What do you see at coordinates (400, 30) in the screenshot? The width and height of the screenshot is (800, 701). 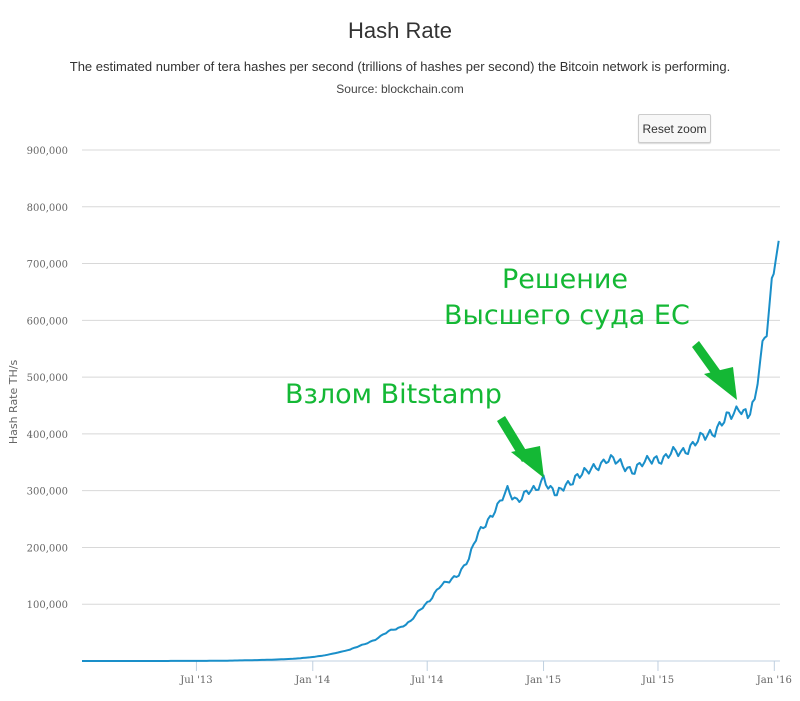 I see `chart-title: Hash Rate` at bounding box center [400, 30].